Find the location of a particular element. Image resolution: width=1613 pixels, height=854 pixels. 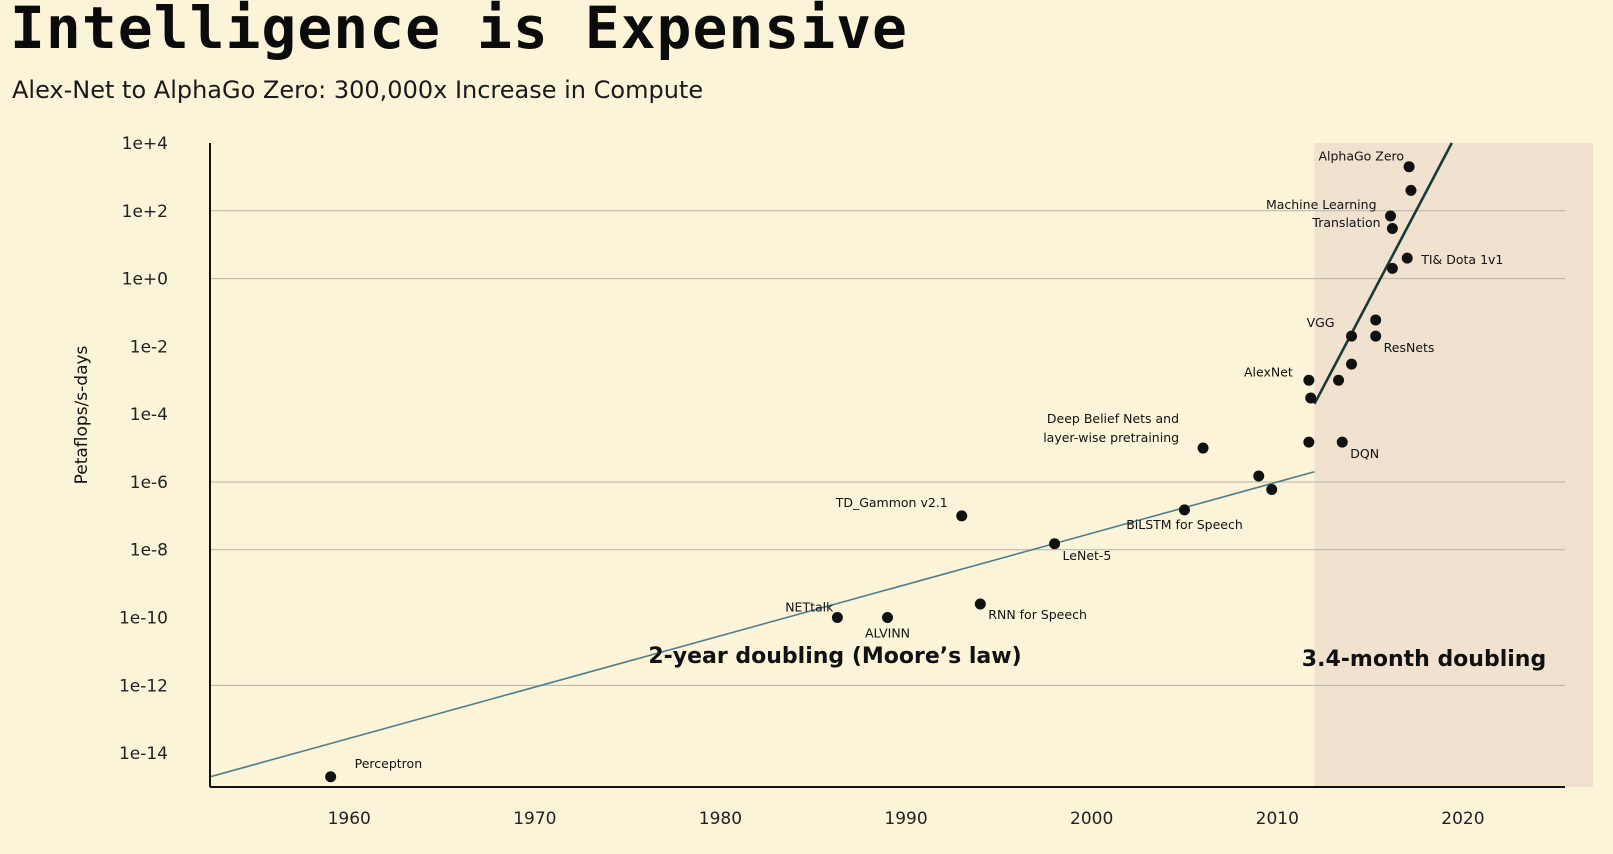

x-tick-label: 2000 is located at coordinates (1091, 819).